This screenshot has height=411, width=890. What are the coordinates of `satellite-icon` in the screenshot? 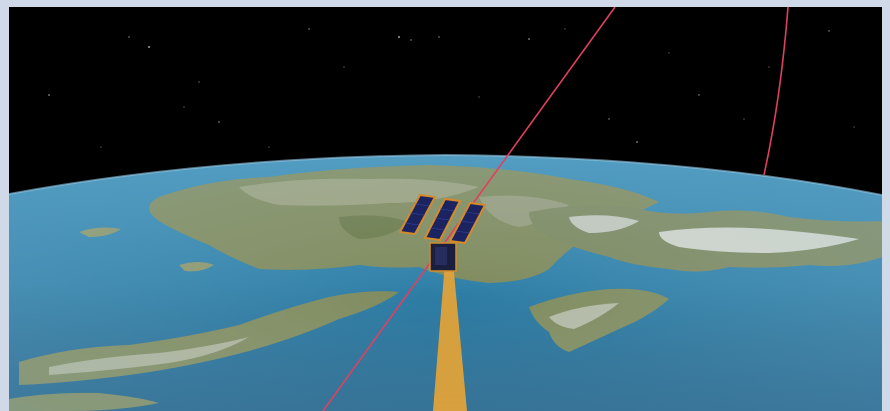 It's located at (442, 232).